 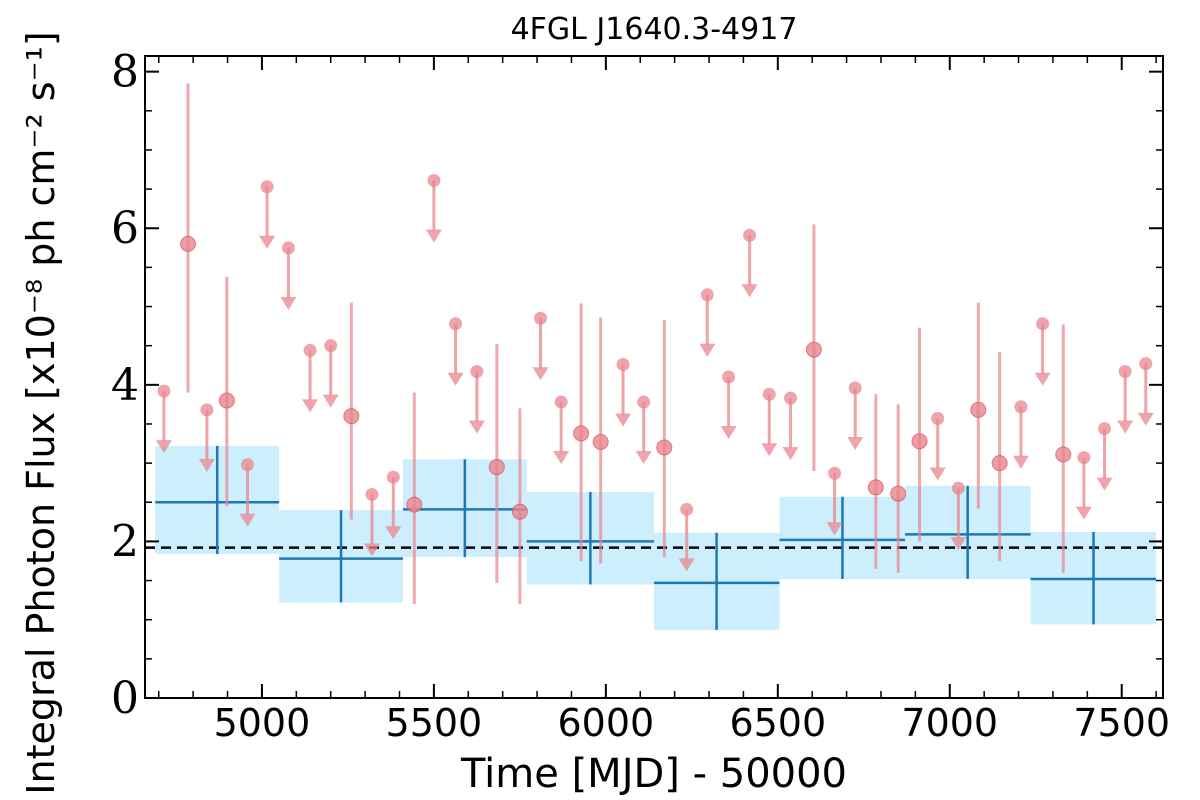 I want to click on x-tick-label-0: 5000, so click(x=262, y=723).